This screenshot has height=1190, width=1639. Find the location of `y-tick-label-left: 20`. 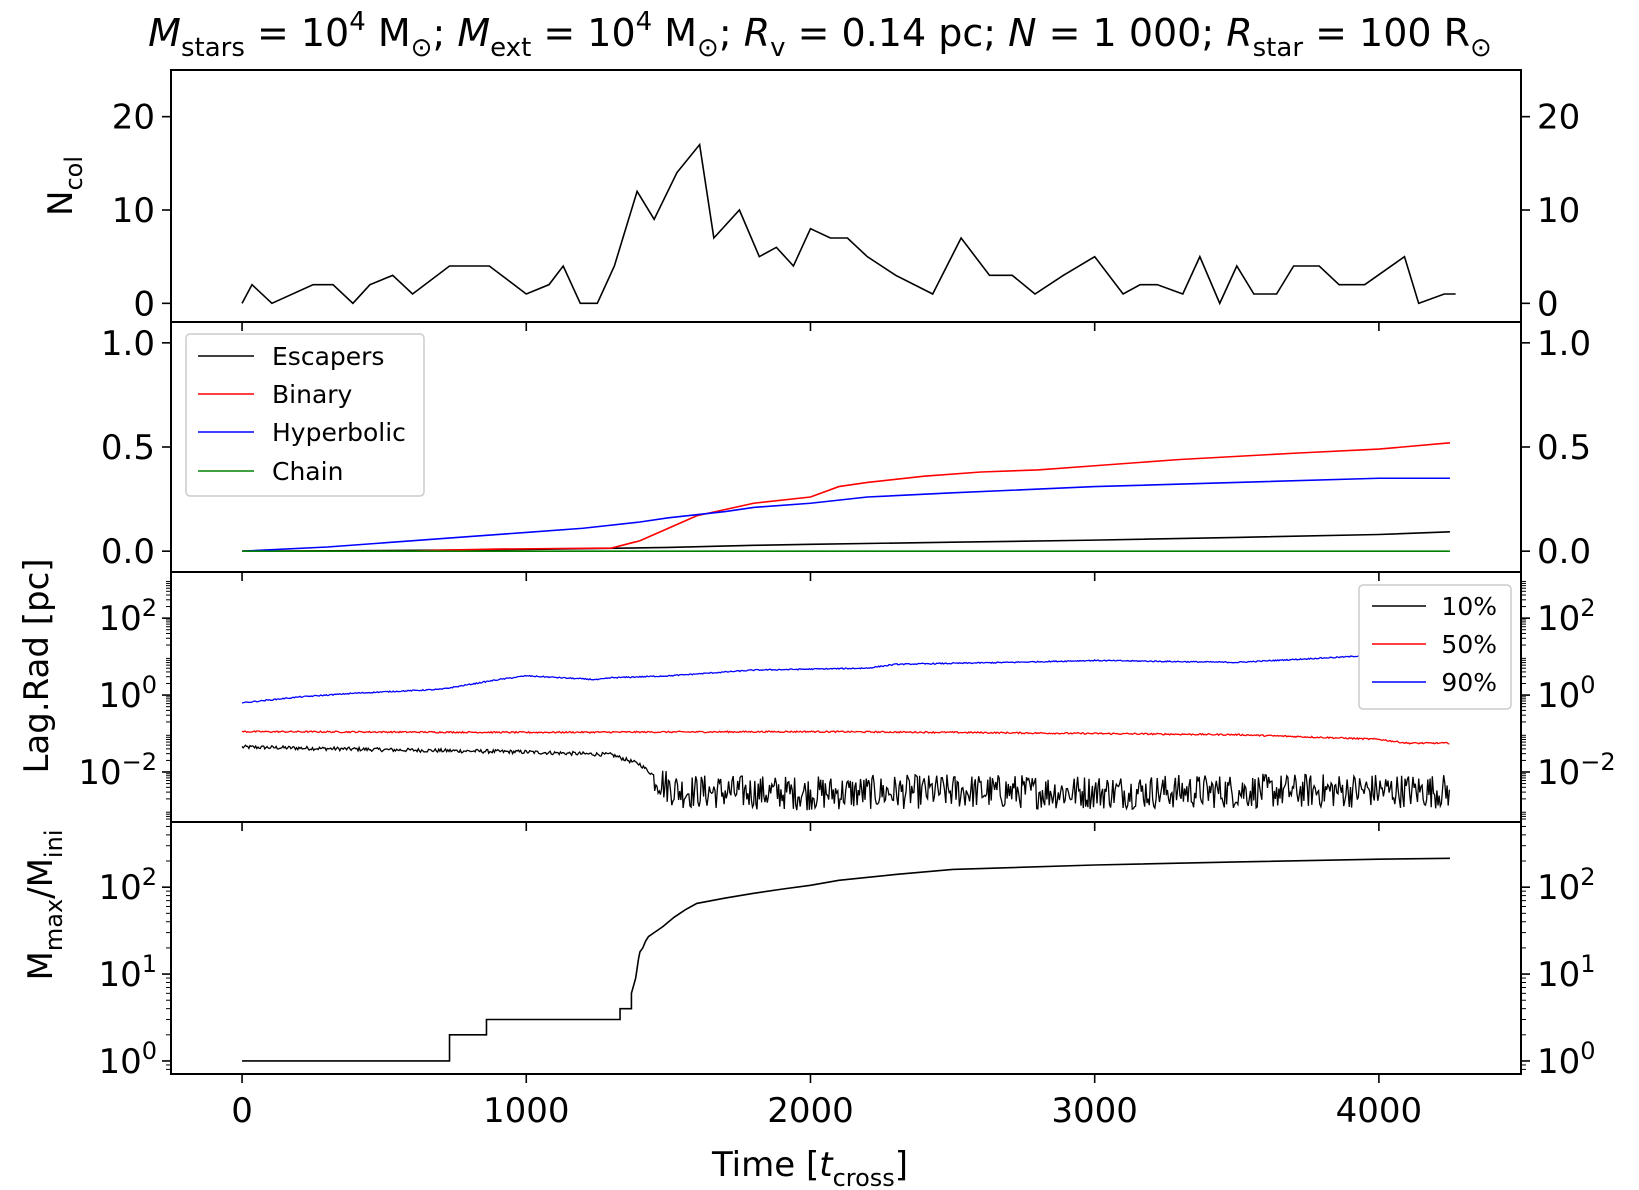

y-tick-label-left: 20 is located at coordinates (133, 118).